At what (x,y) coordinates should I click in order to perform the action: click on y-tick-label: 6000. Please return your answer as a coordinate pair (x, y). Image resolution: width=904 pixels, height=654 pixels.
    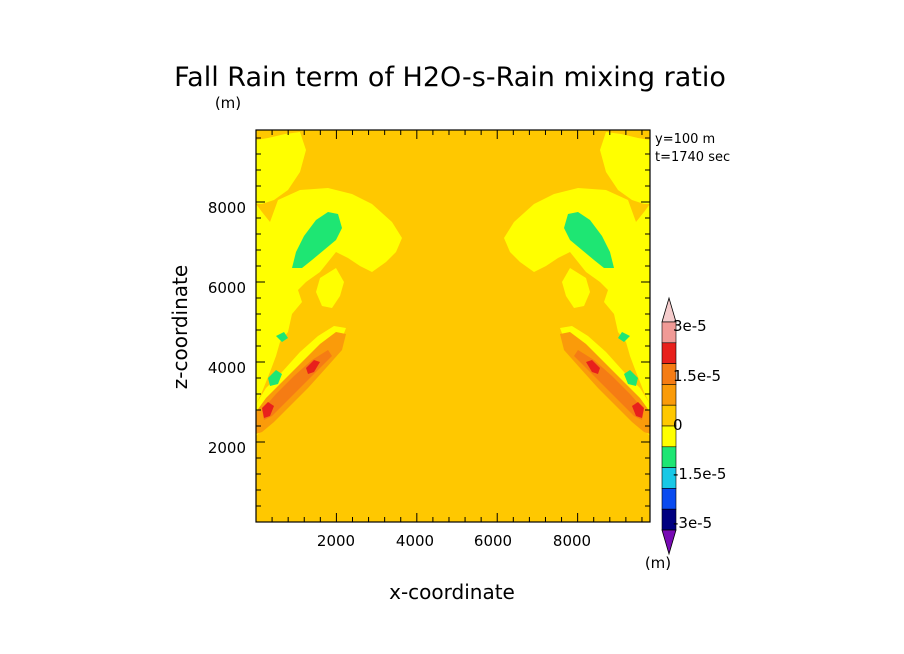
    Looking at the image, I should click on (227, 288).